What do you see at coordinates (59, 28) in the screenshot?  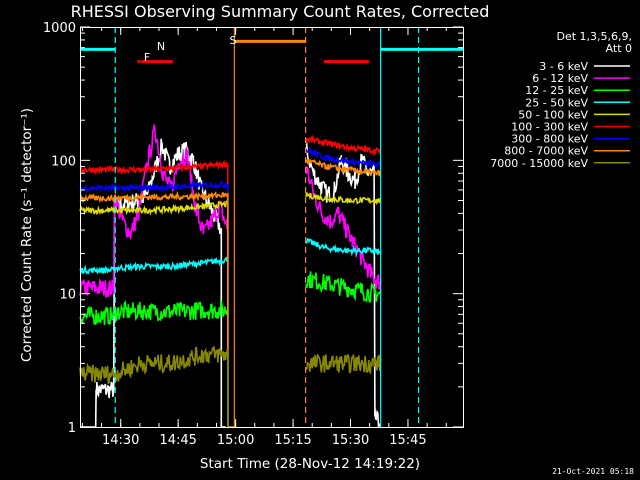 I see `y-tick-label-4: 1000` at bounding box center [59, 28].